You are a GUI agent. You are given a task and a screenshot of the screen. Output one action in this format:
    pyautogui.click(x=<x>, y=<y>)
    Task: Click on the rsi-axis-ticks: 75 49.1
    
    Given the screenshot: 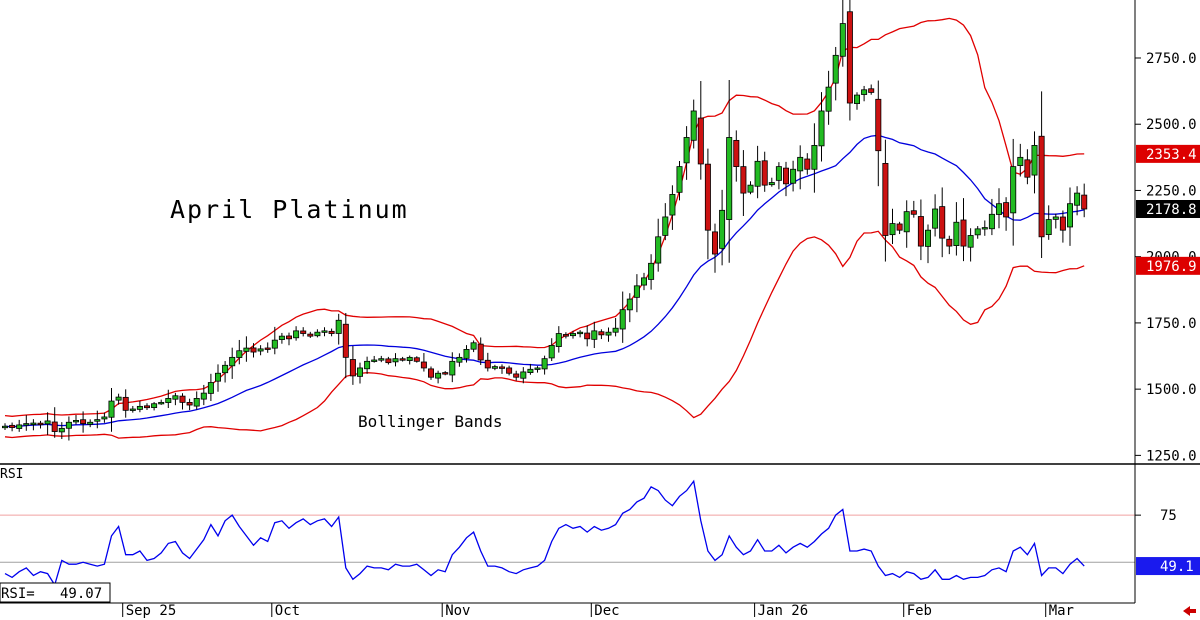 What is the action you would take?
    pyautogui.click(x=1167, y=542)
    